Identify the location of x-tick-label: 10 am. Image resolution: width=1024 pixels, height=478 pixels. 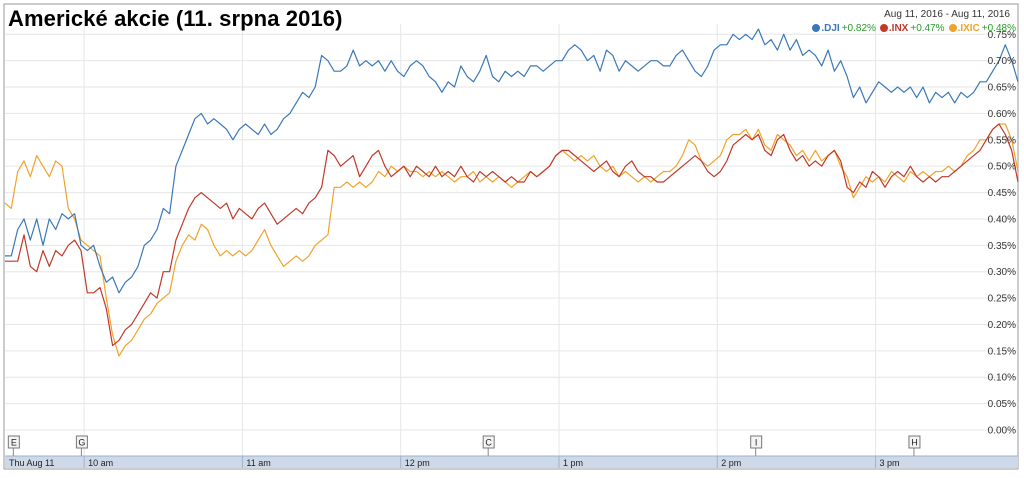
(100, 463).